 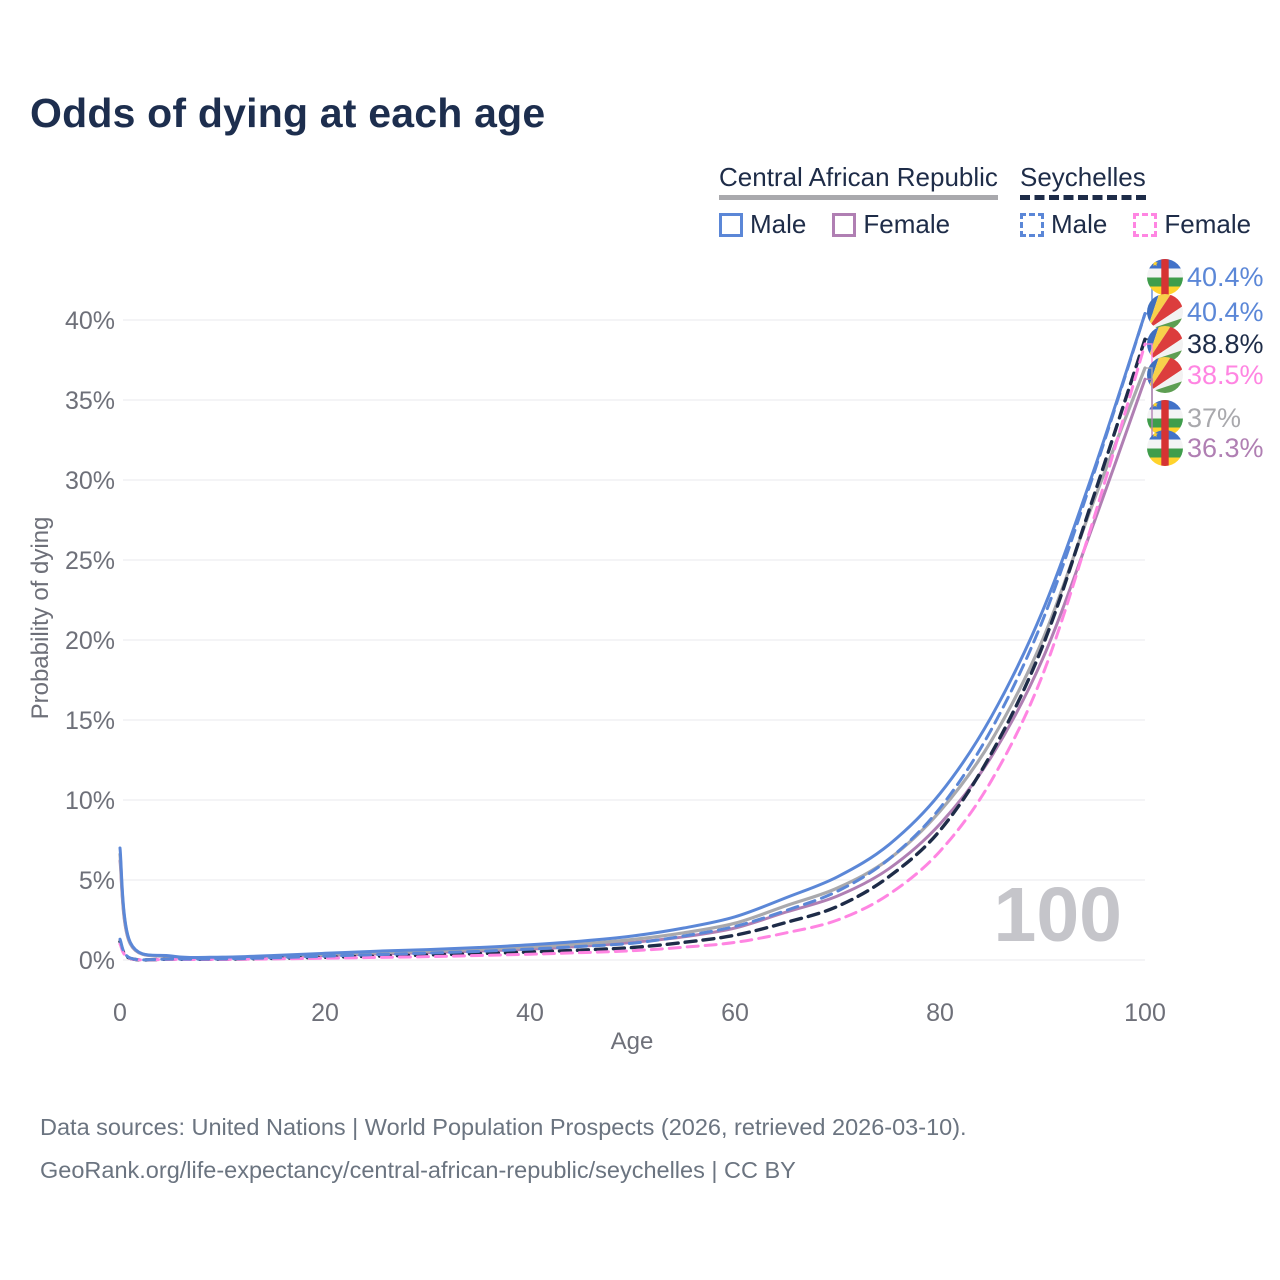 I want to click on x-tick-label: 40, so click(x=530, y=1013).